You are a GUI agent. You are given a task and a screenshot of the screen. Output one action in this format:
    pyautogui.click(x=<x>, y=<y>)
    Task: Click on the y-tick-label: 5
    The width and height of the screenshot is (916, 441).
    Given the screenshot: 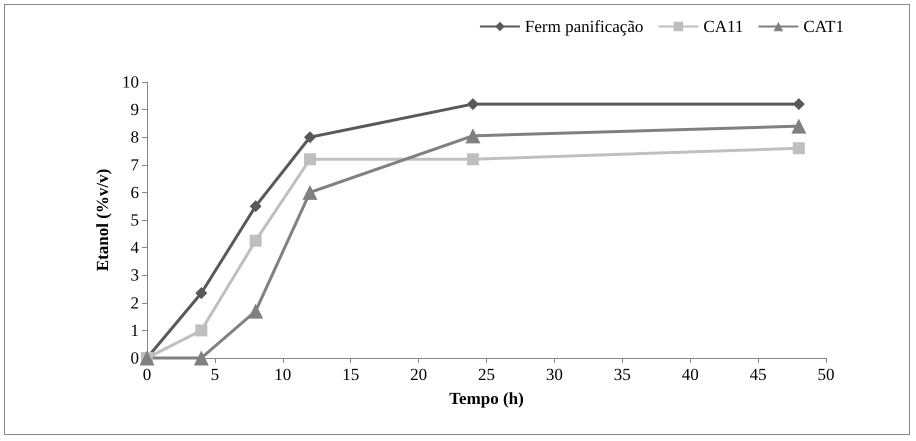 What is the action you would take?
    pyautogui.click(x=134, y=220)
    